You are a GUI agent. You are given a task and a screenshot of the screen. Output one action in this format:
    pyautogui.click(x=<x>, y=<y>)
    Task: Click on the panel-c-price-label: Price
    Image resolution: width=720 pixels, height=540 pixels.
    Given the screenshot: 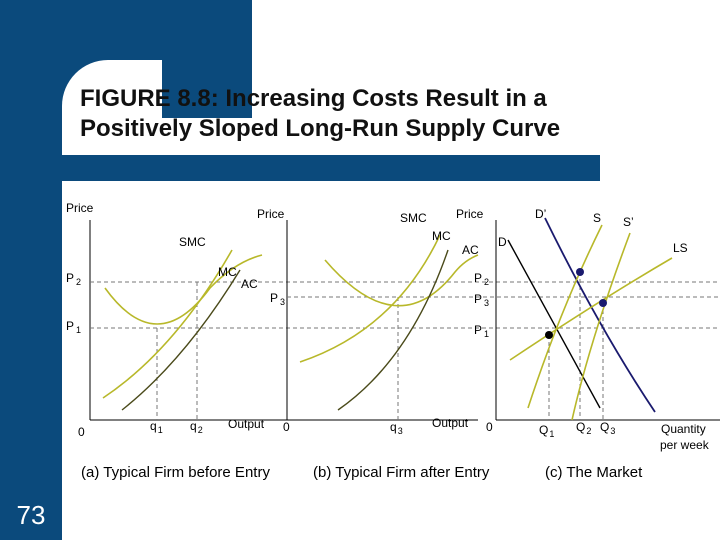 What is the action you would take?
    pyautogui.click(x=470, y=214)
    